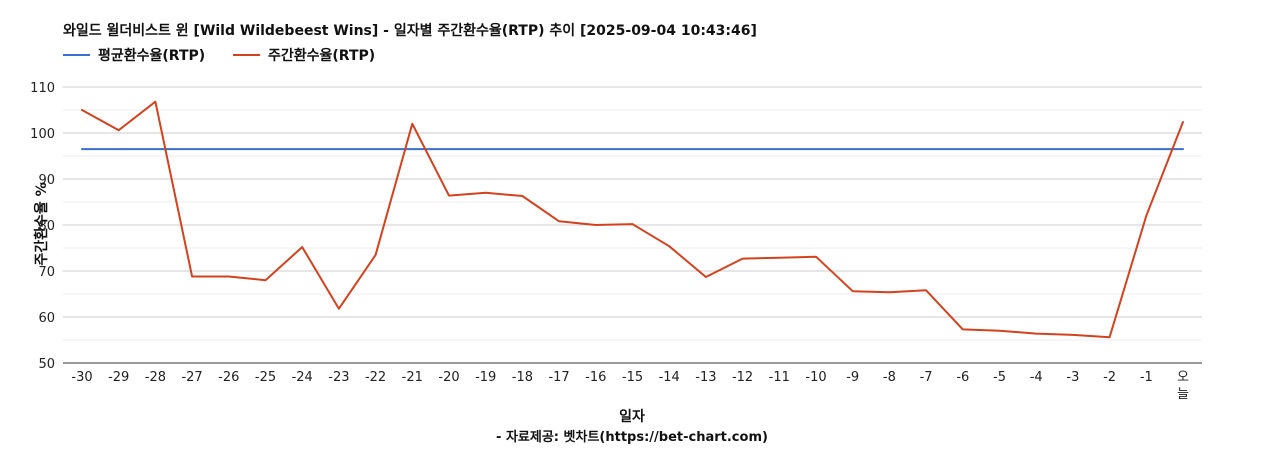 Image resolution: width=1265 pixels, height=450 pixels. I want to click on x-tick-label: -21, so click(412, 377).